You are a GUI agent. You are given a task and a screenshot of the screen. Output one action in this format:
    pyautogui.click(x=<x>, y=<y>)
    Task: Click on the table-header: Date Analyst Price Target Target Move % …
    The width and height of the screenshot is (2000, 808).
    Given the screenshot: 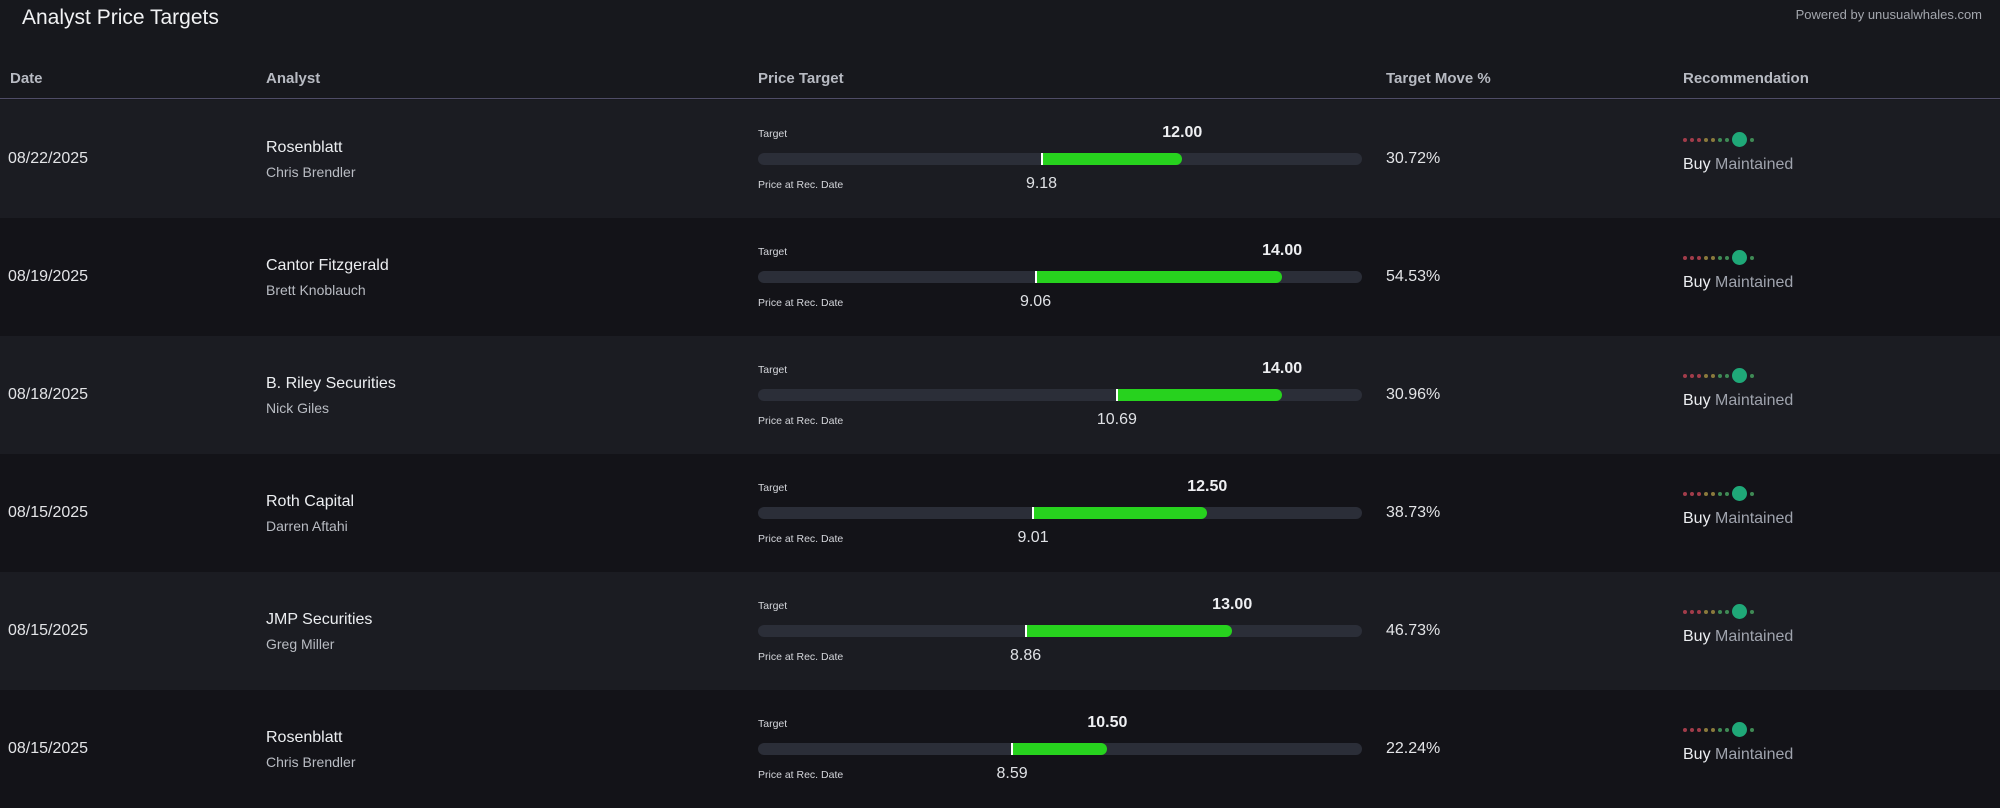 What is the action you would take?
    pyautogui.click(x=1000, y=79)
    